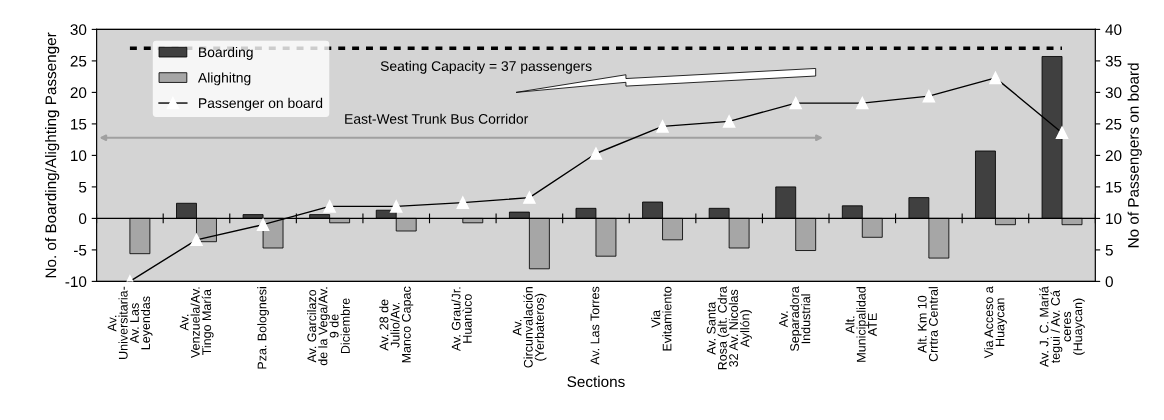 This screenshot has width=1164, height=420. What do you see at coordinates (861, 324) in the screenshot?
I see `x-tick-label: Alt. Municipalidad ATE` at bounding box center [861, 324].